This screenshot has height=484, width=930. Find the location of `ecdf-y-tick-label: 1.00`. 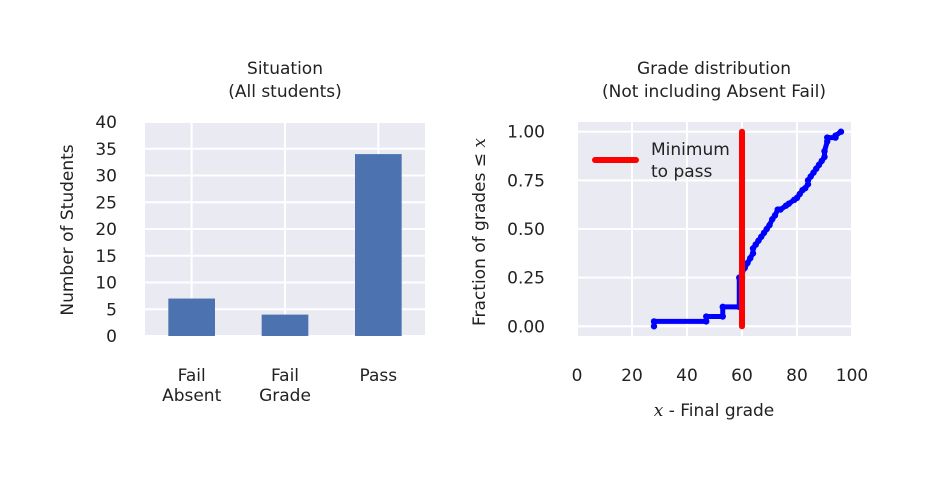

ecdf-y-tick-label: 1.00 is located at coordinates (526, 133).